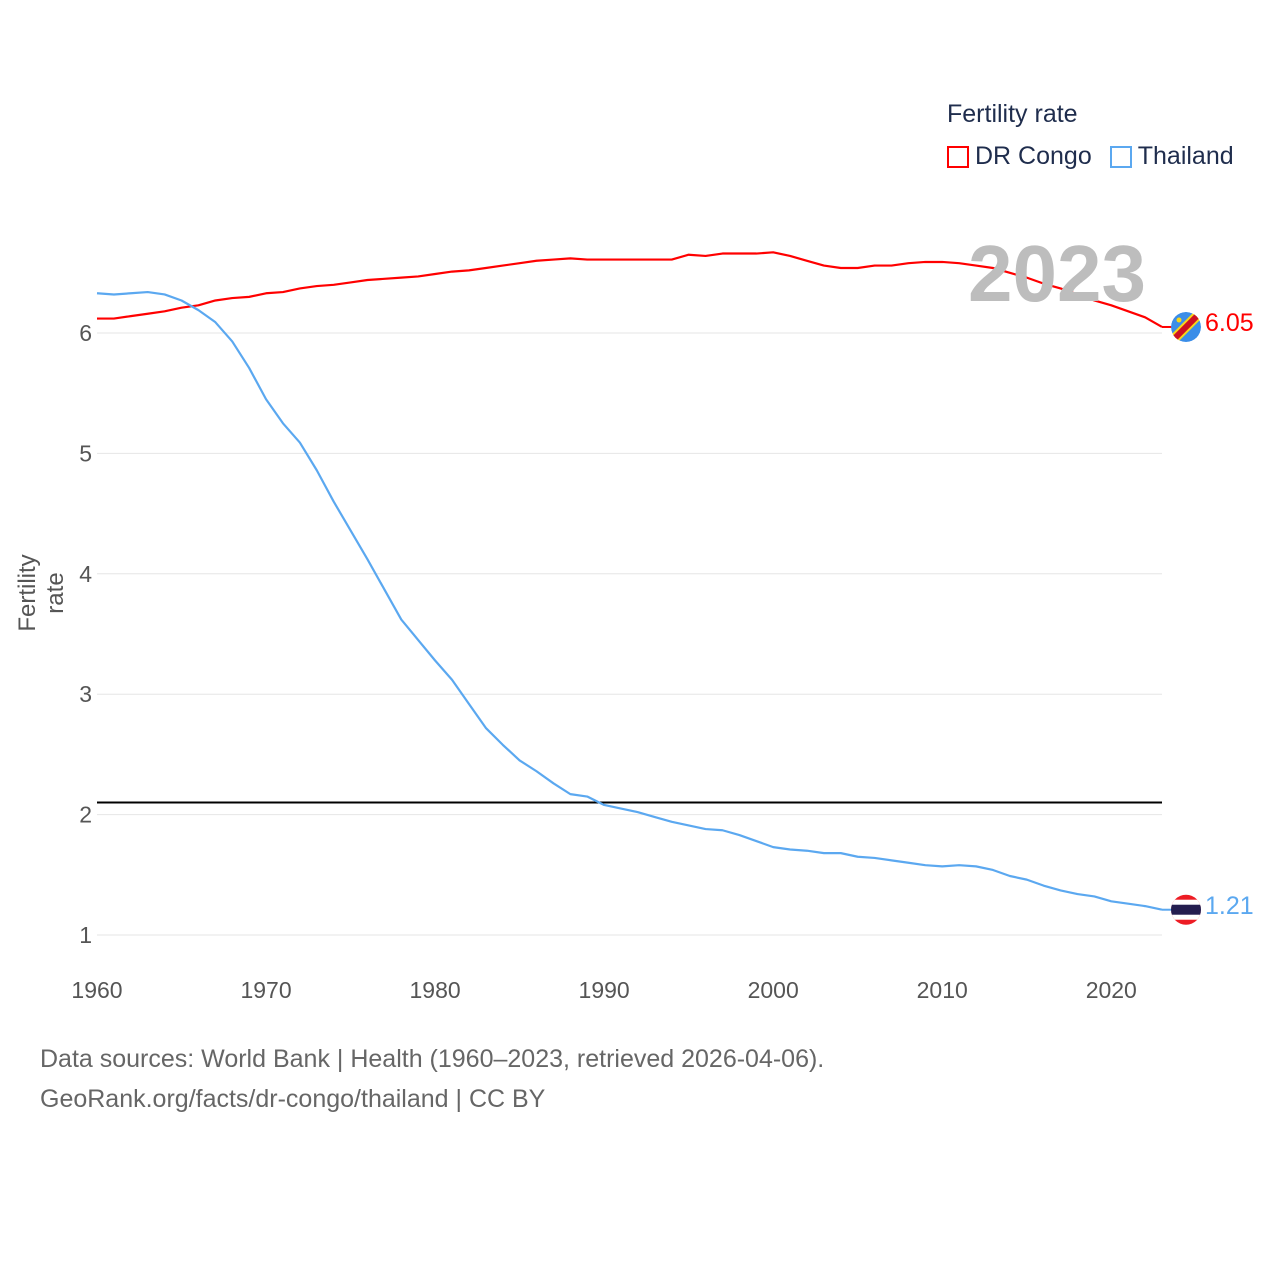  I want to click on legend-item-dr-congo: DR Congo, so click(1019, 156).